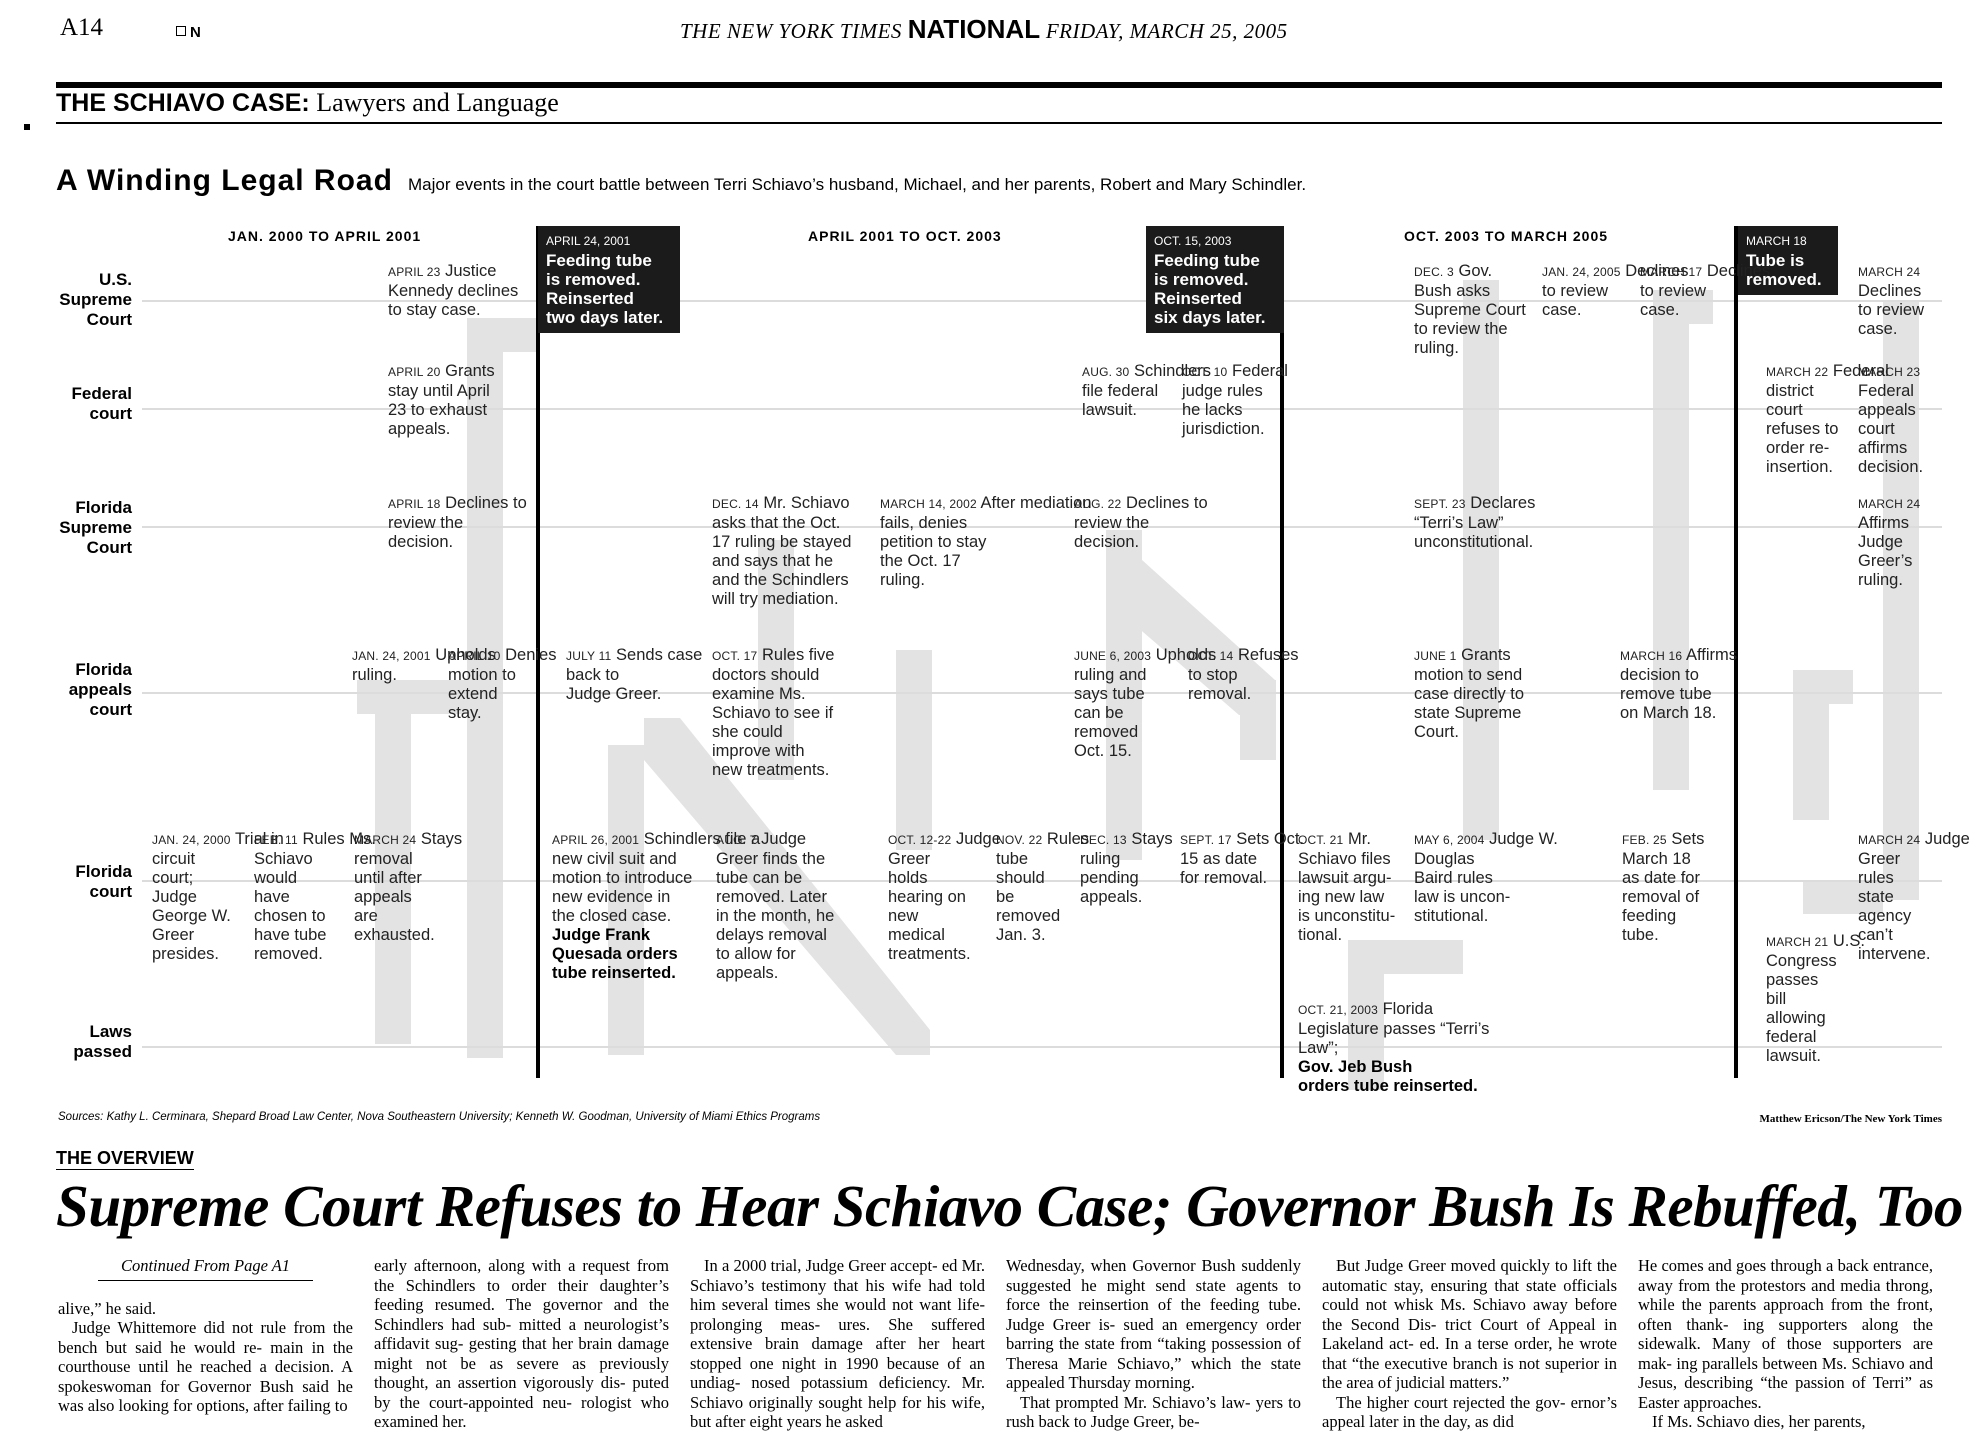  Describe the element at coordinates (1663, 897) in the screenshot. I see `event-text: removal of` at that location.